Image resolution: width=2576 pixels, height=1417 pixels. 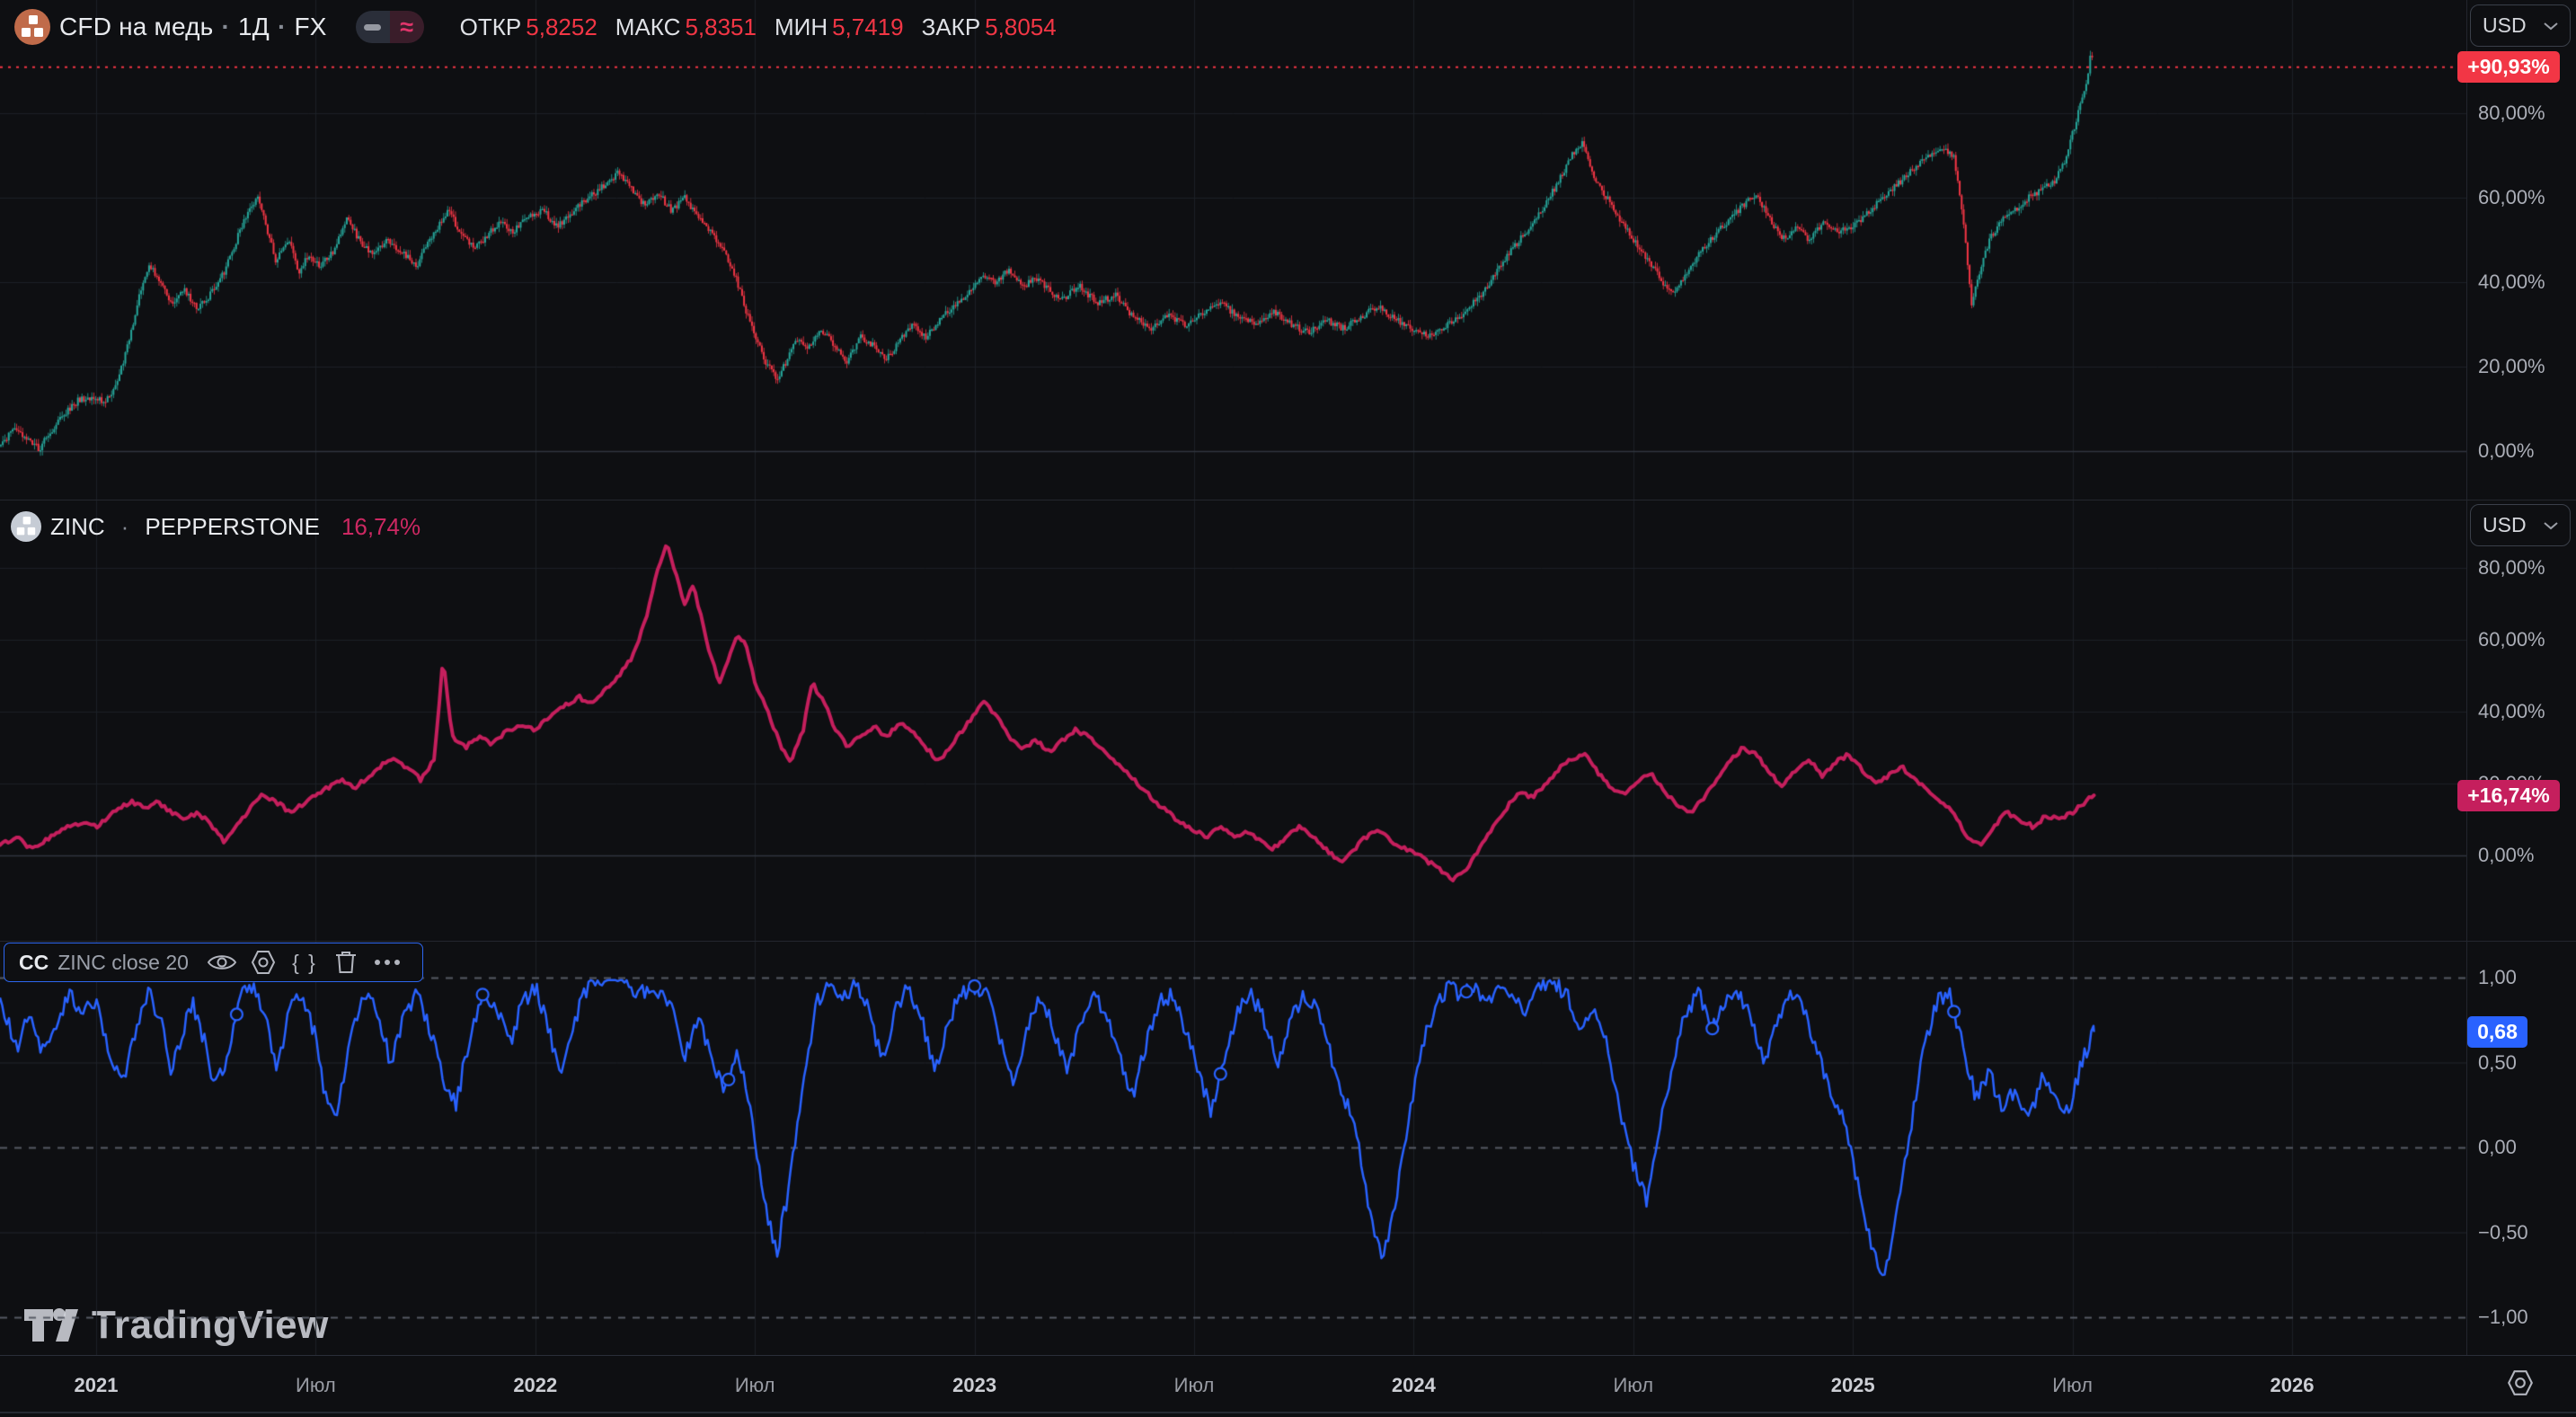 I want to click on high-value: 5,8351, so click(x=721, y=26).